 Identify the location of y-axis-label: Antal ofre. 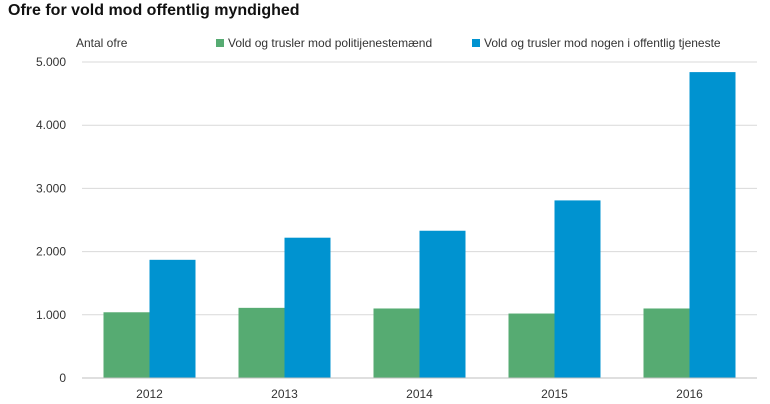
(102, 43).